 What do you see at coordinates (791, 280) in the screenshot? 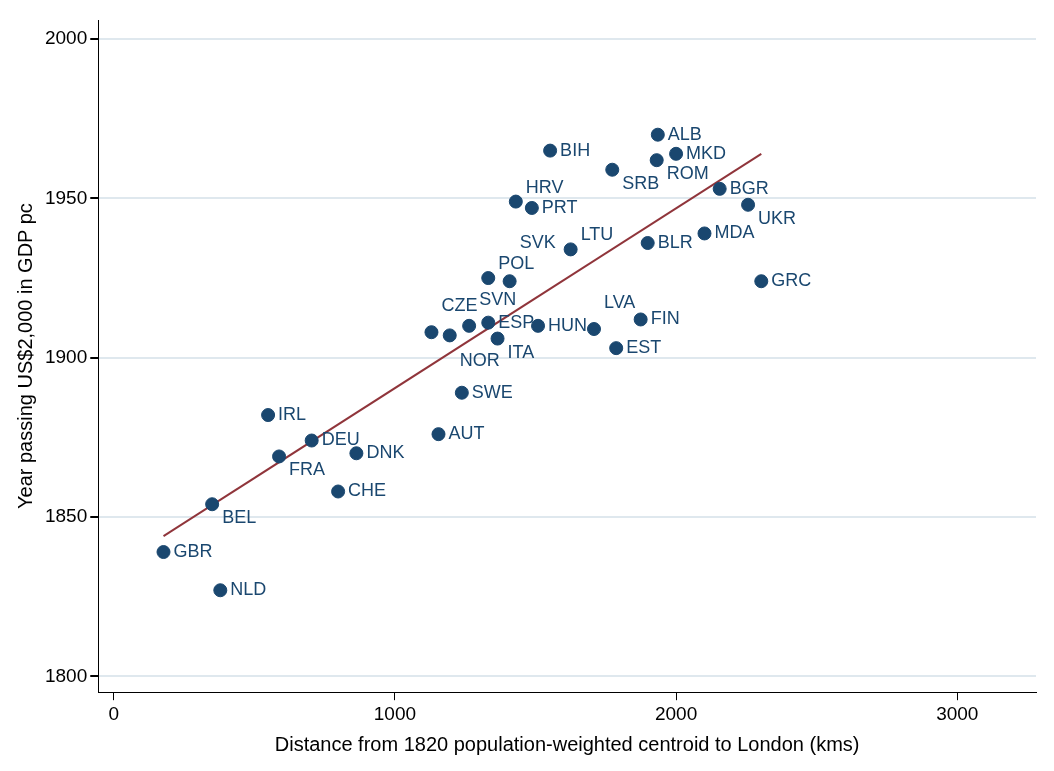
I see `annotation: GRC` at bounding box center [791, 280].